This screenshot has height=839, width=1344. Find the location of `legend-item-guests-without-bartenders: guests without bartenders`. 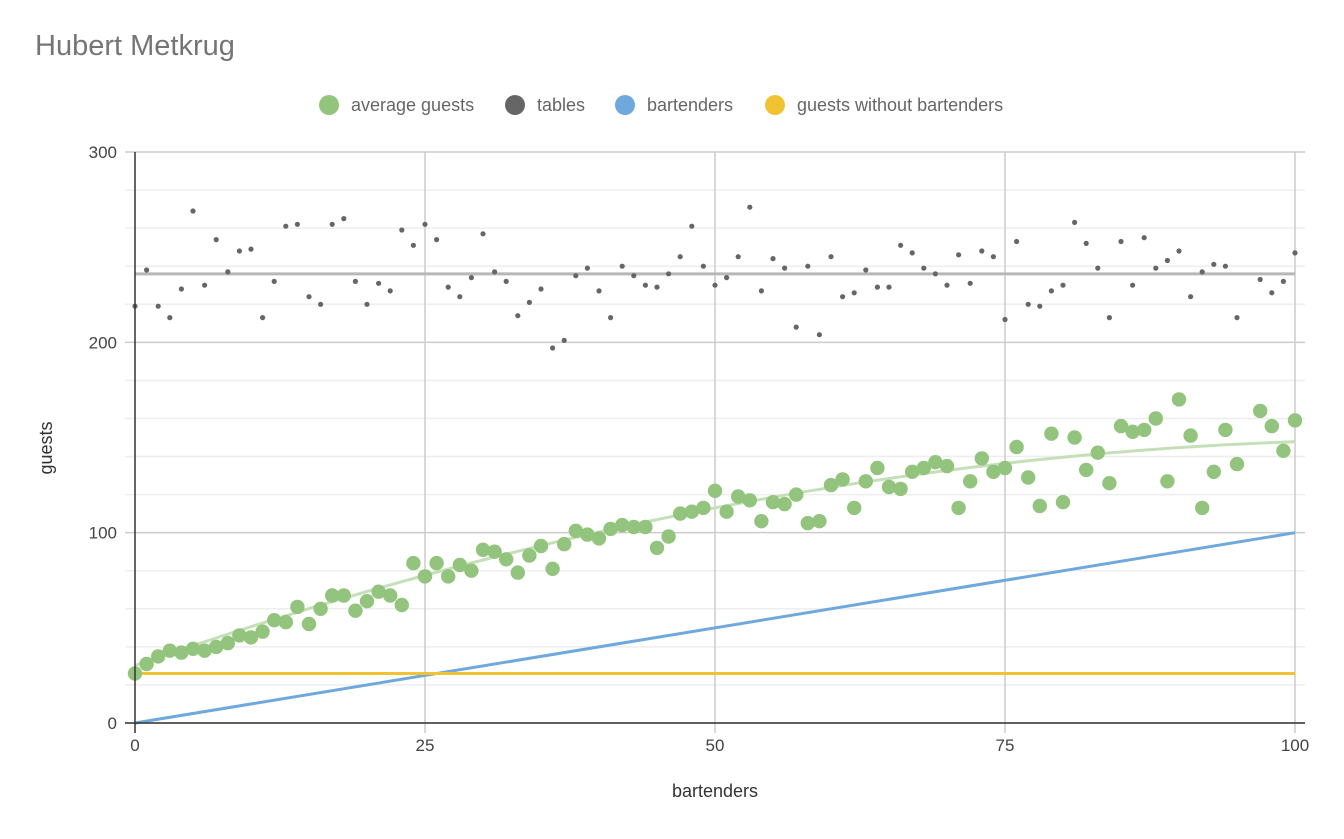

legend-item-guests-without-bartenders: guests without bartenders is located at coordinates (884, 105).